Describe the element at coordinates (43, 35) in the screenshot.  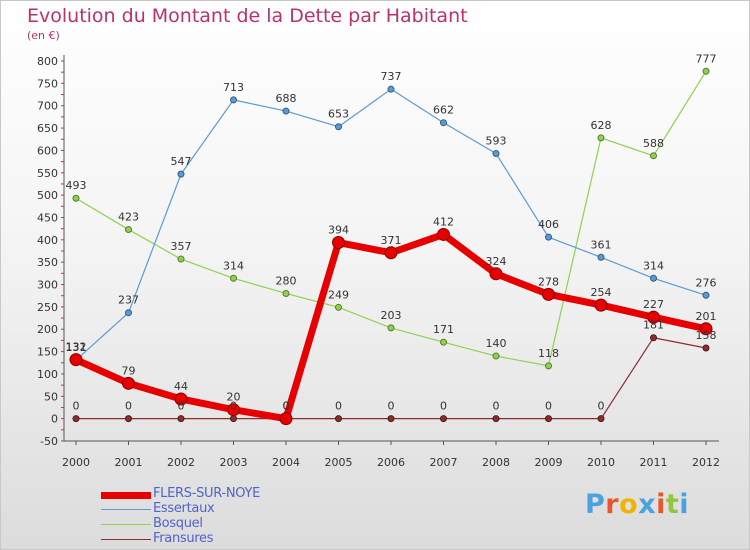
I see `chart-subtitle: (en €)` at that location.